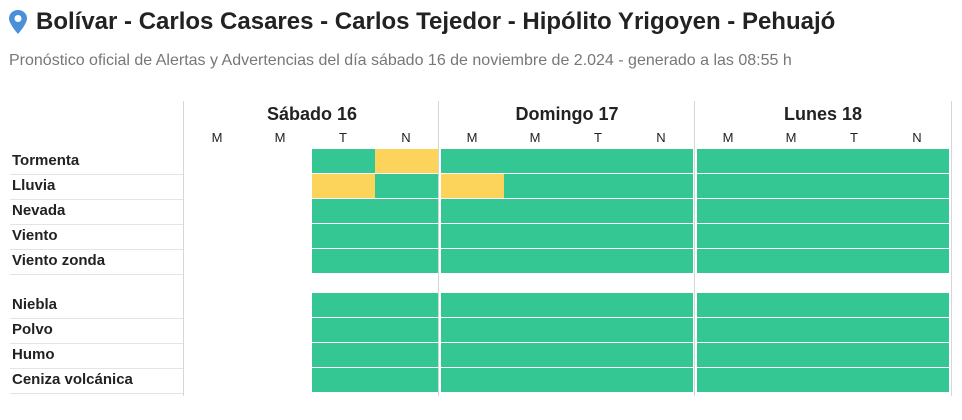 This screenshot has width=962, height=420. I want to click on row-label-humo: Humo, so click(33, 354).